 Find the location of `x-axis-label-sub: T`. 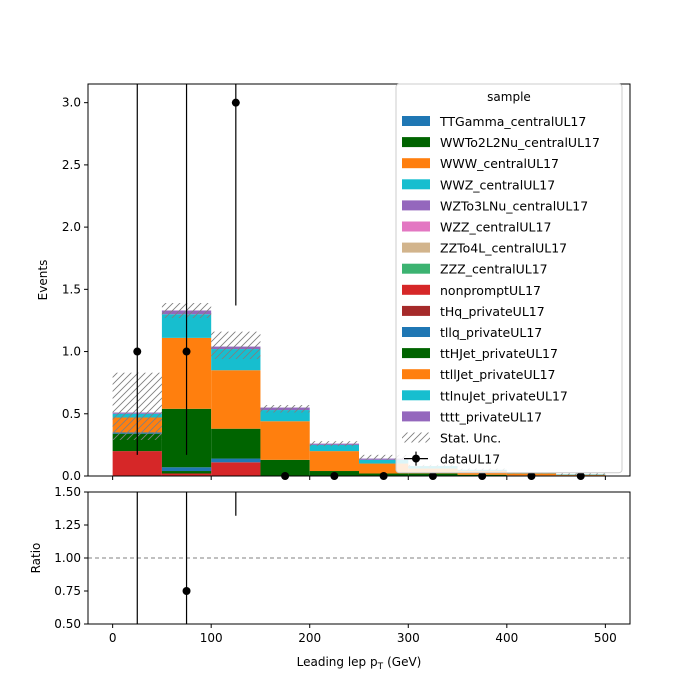

x-axis-label-sub: T is located at coordinates (380, 667).